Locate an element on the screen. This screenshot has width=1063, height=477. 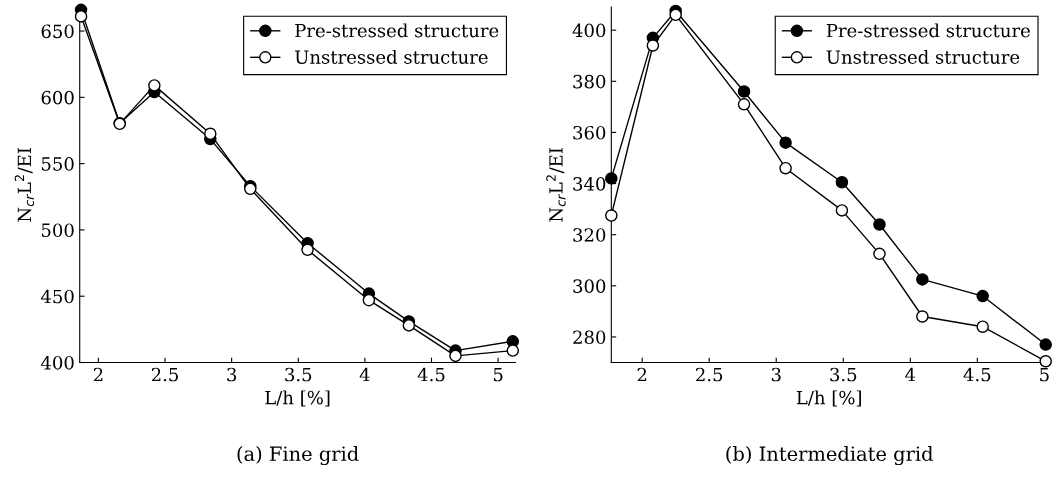
y-tick-label: 300 is located at coordinates (589, 286).